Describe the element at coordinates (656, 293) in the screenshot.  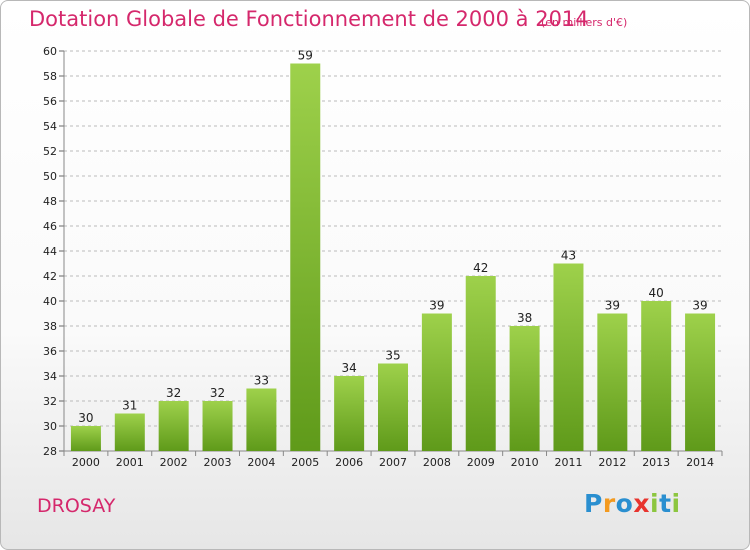
I see `data-label: 40` at that location.